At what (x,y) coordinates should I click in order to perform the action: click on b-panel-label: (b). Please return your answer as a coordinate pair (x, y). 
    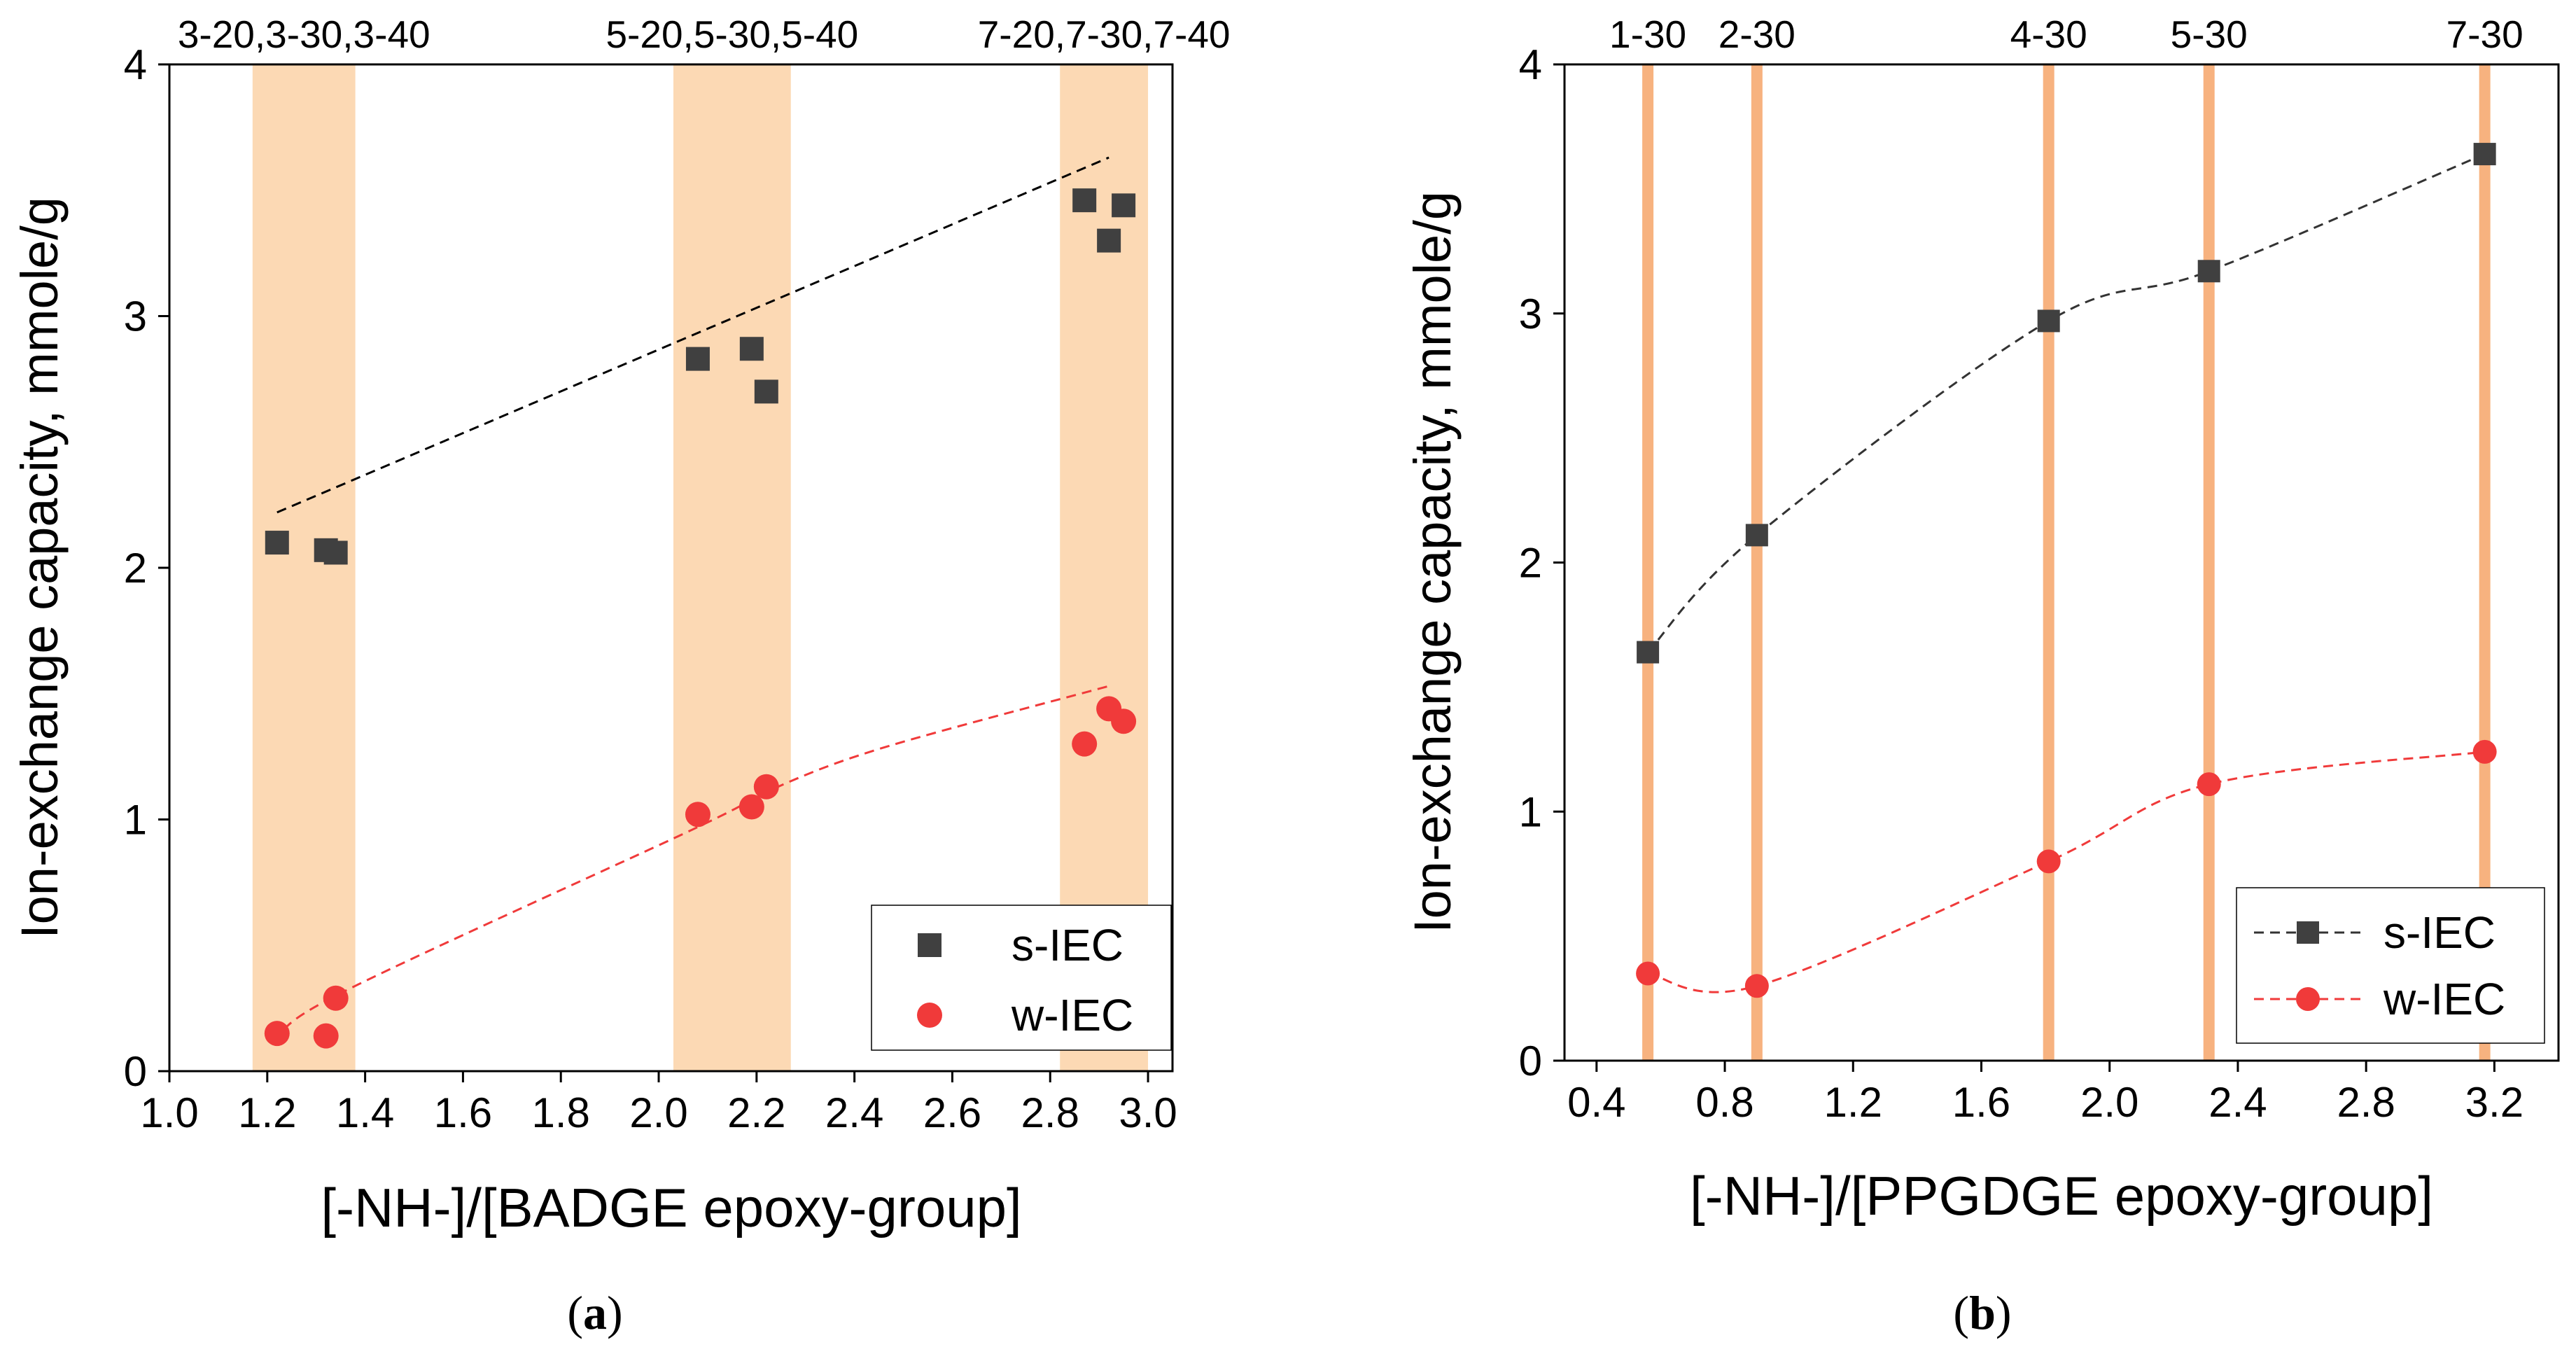
    Looking at the image, I should click on (1982, 1312).